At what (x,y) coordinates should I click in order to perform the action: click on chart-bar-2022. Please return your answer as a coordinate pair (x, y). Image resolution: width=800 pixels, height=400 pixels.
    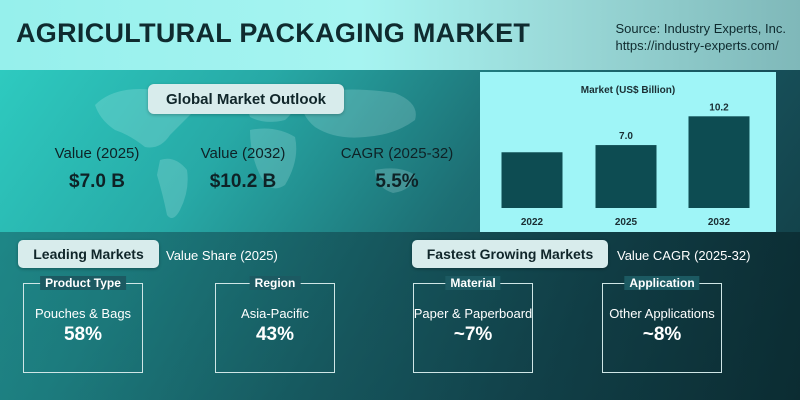
    Looking at the image, I should click on (532, 180).